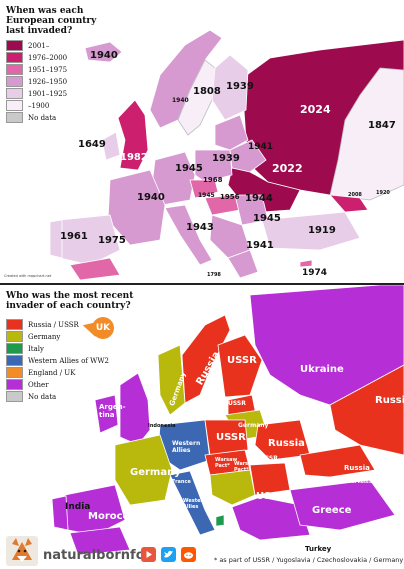 The image size is (404, 569). What do you see at coordinates (148, 554) in the screenshot?
I see `youtube-icon` at bounding box center [148, 554].